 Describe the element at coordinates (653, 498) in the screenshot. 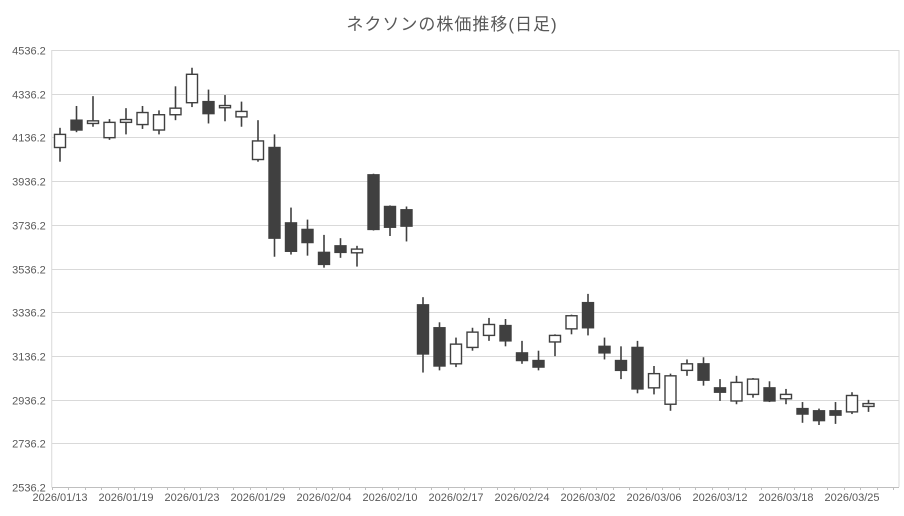

I see `x-axis-label: 2026/03/06` at that location.